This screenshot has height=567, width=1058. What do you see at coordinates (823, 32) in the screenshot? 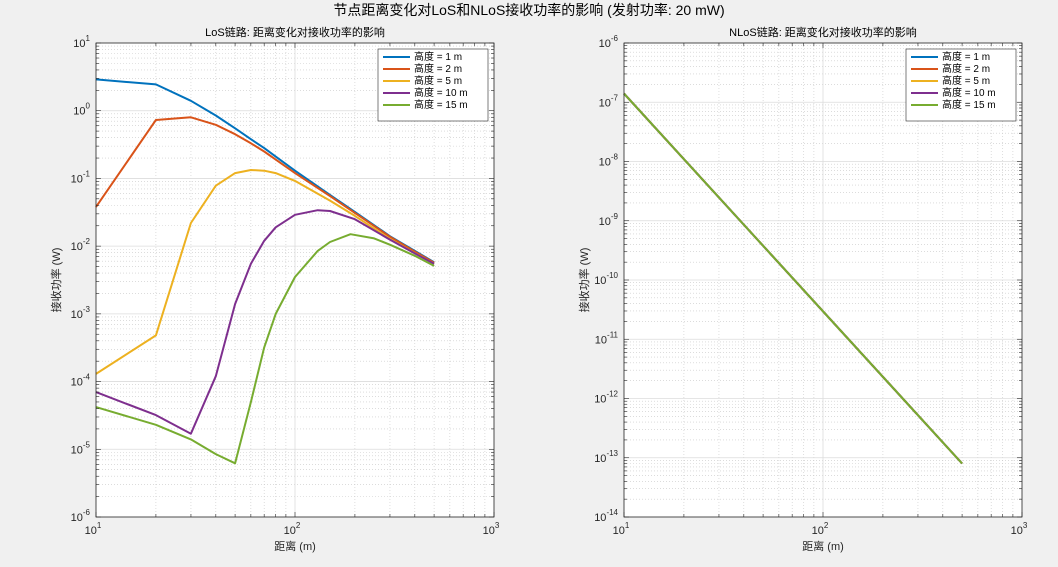
I see `axes-title: NLoS链路: 距离变化对接收功率的影响` at bounding box center [823, 32].